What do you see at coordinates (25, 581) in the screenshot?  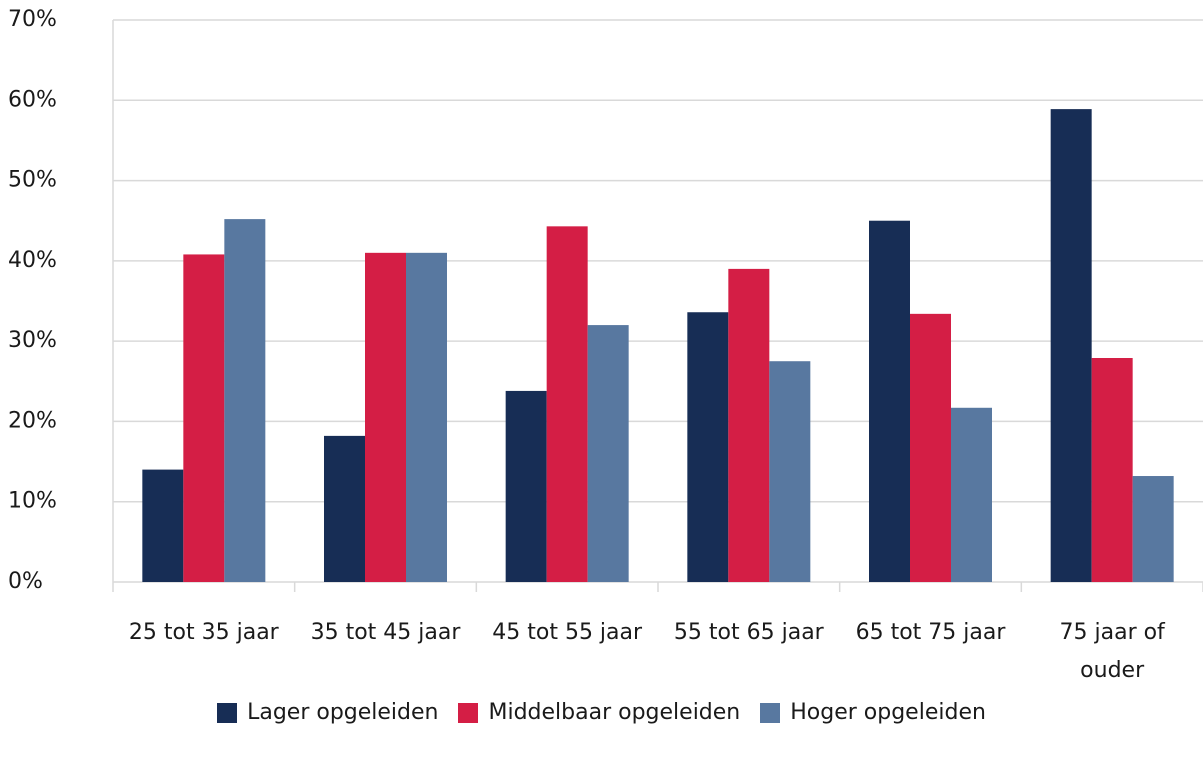 I see `y-tick-label: 0%` at bounding box center [25, 581].